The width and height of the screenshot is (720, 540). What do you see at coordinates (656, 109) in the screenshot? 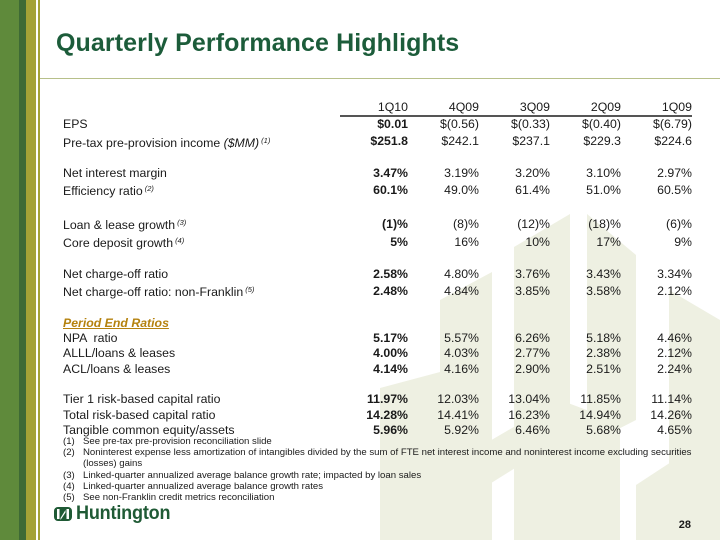
I see `column-header: 1Q09` at bounding box center [656, 109].